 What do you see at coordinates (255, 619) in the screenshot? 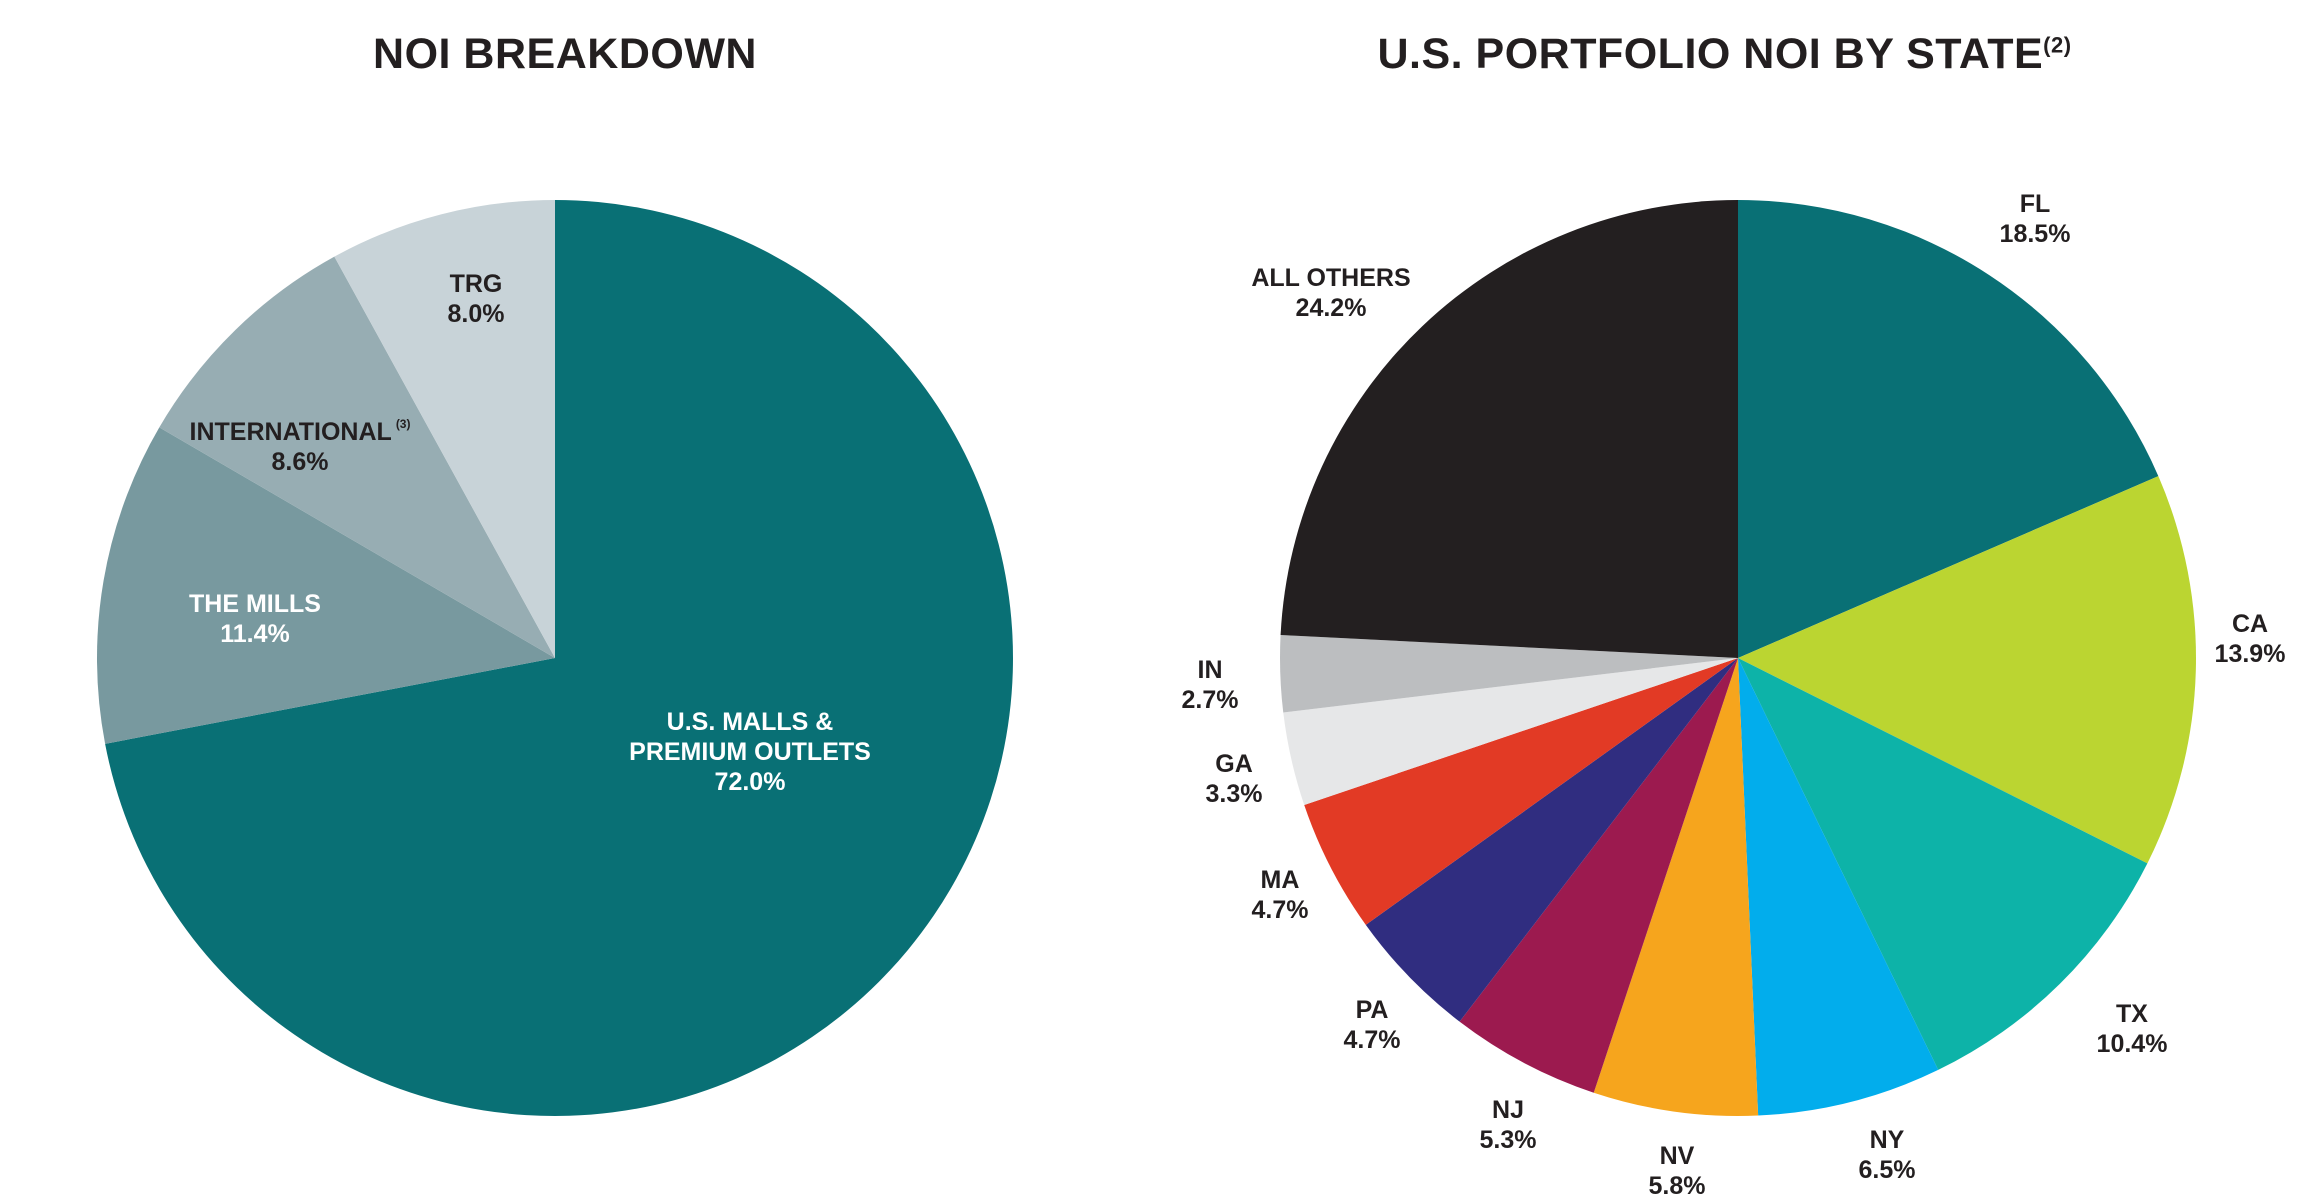
I see `slice-label-the-mills: THE MILLS 11.4%` at bounding box center [255, 619].